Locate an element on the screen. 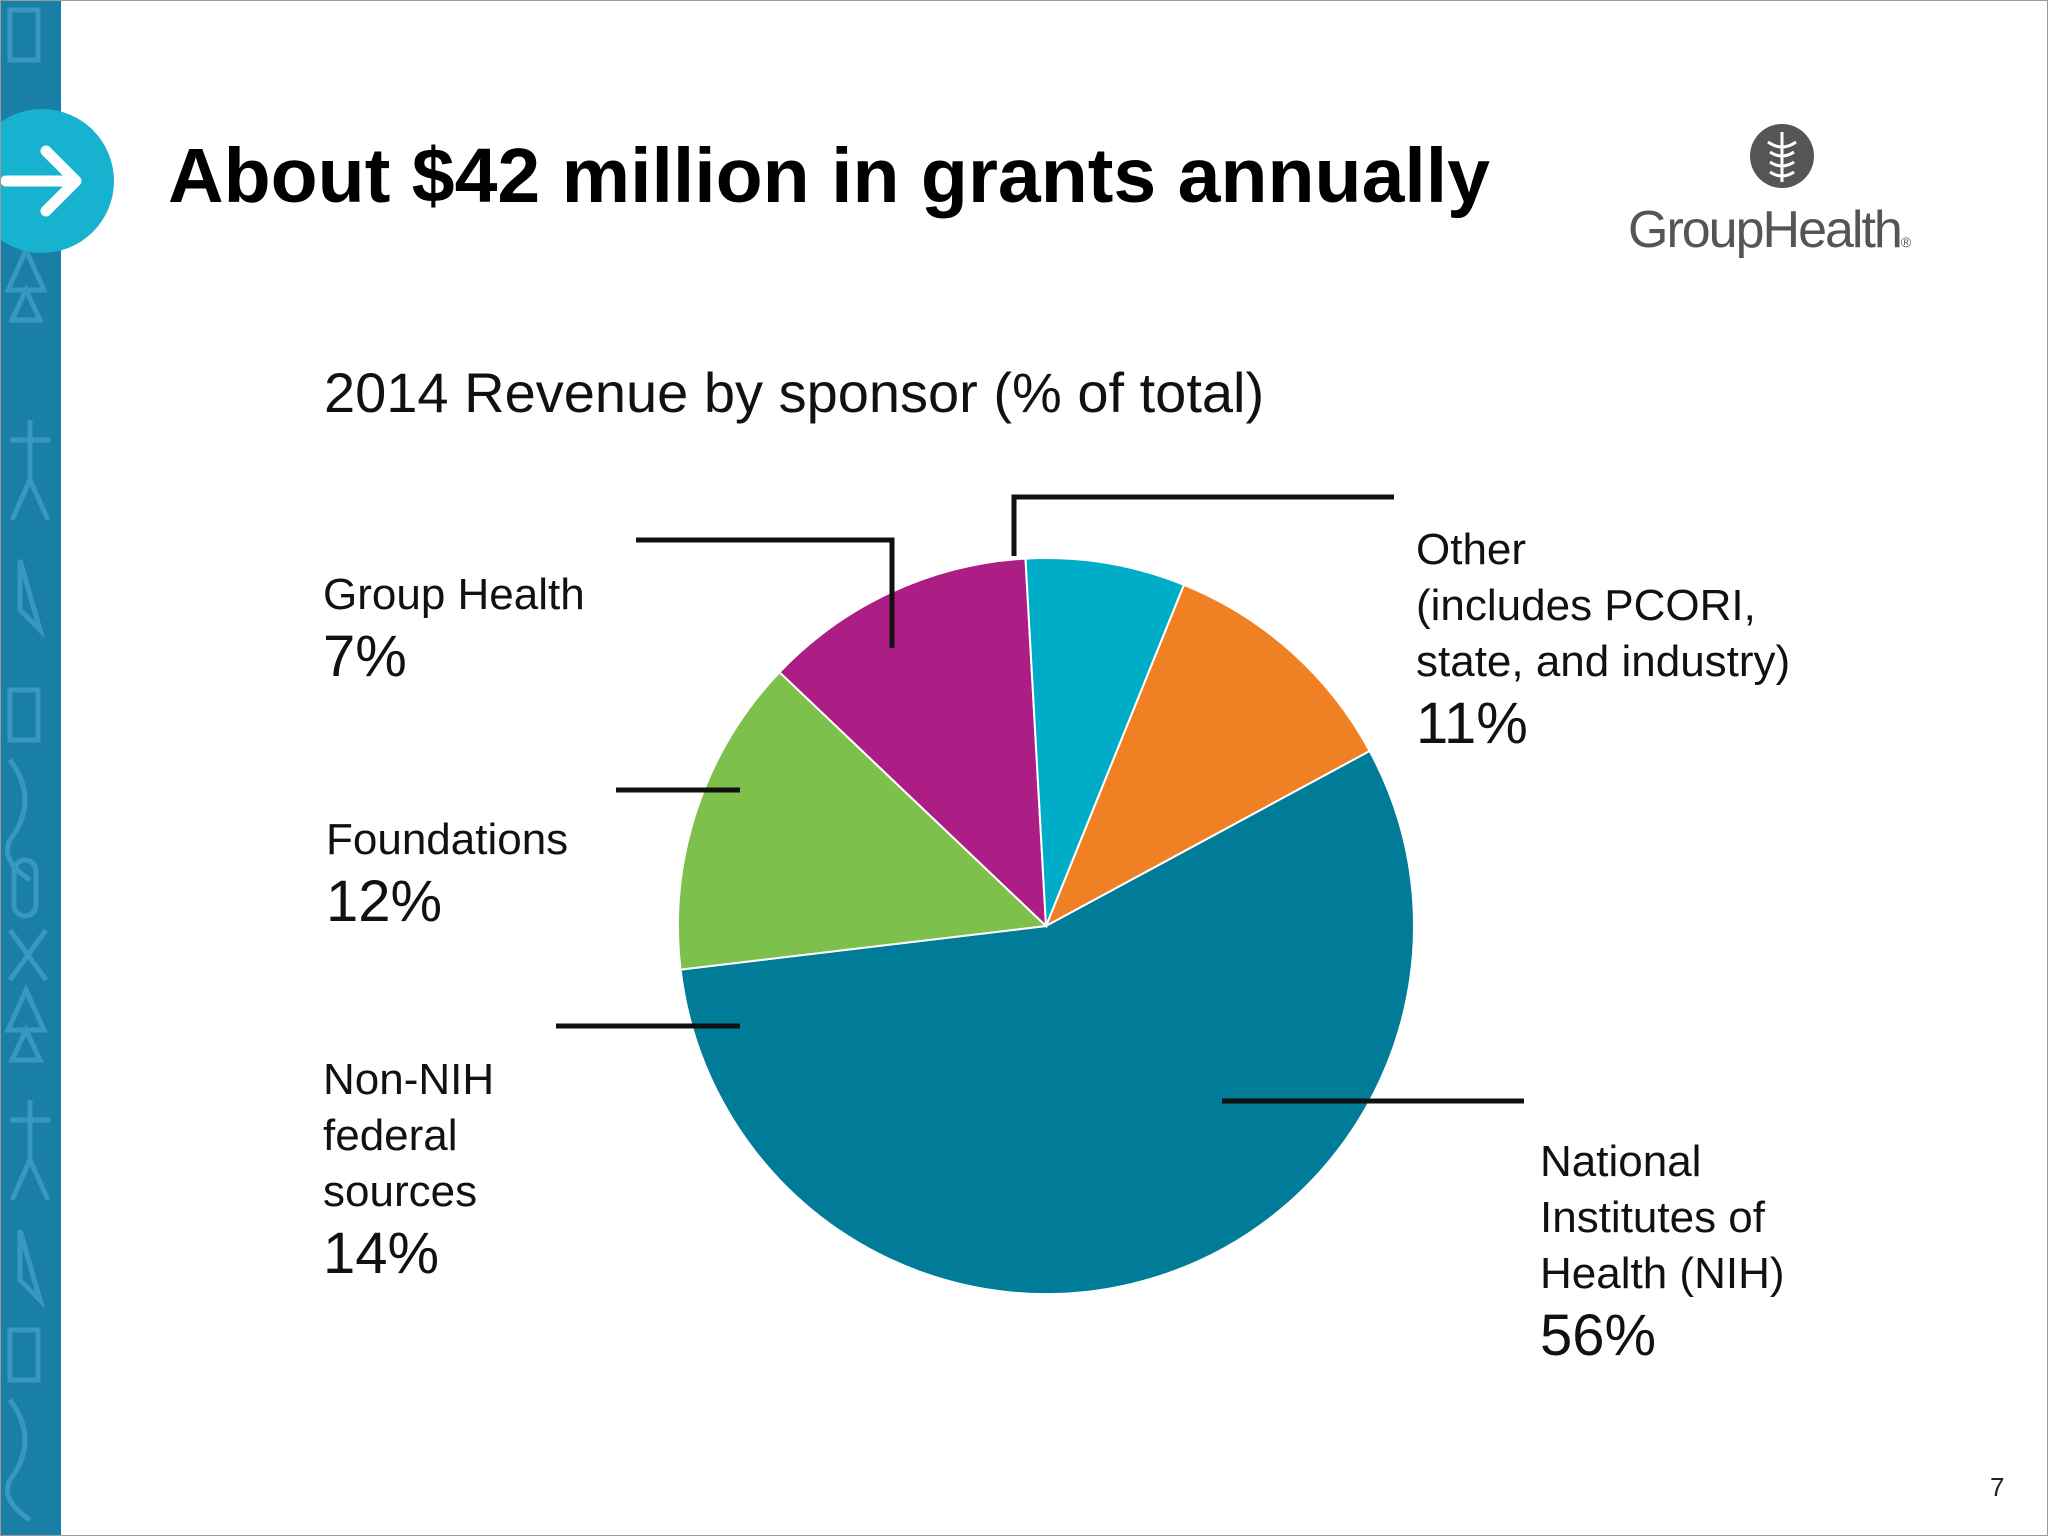 The image size is (2048, 1536). decorative-side-strip is located at coordinates (30, 768).